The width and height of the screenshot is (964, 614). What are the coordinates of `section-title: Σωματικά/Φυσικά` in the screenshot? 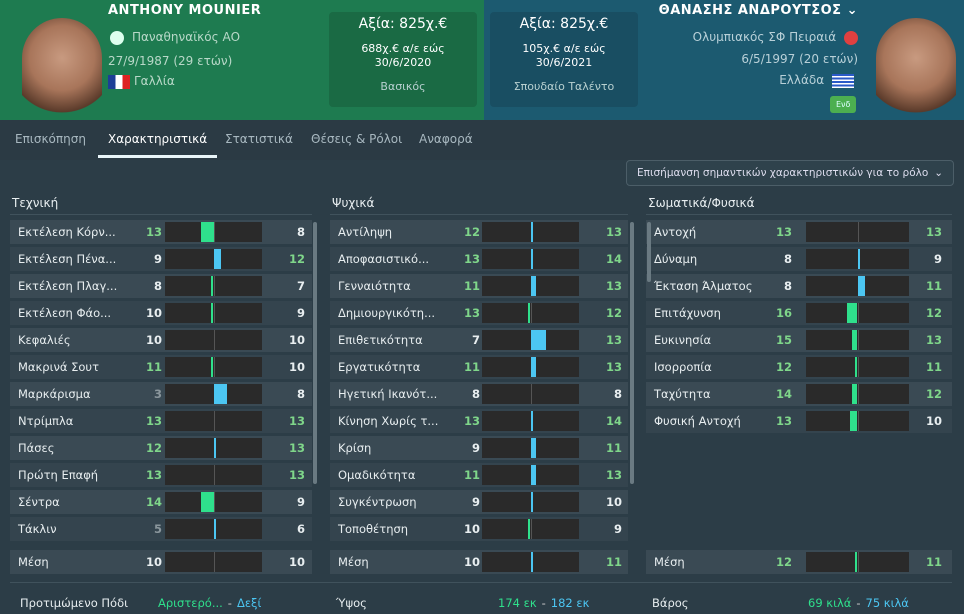 It's located at (701, 203).